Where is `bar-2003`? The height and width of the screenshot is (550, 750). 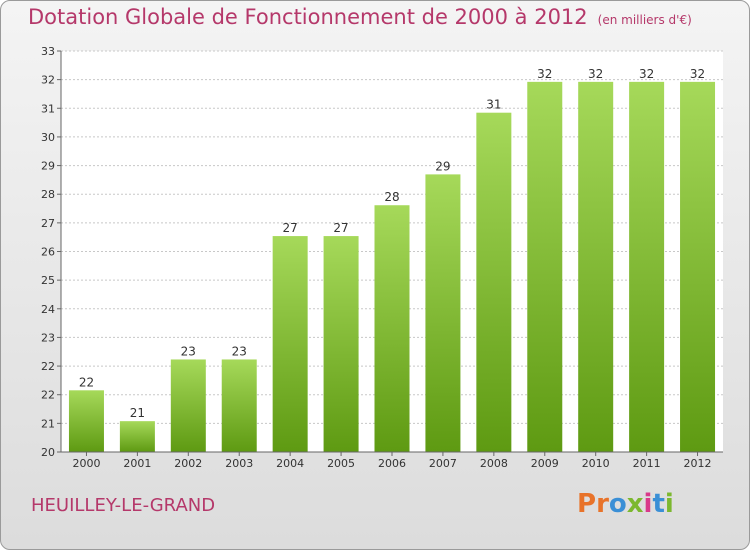
bar-2003 is located at coordinates (239, 405).